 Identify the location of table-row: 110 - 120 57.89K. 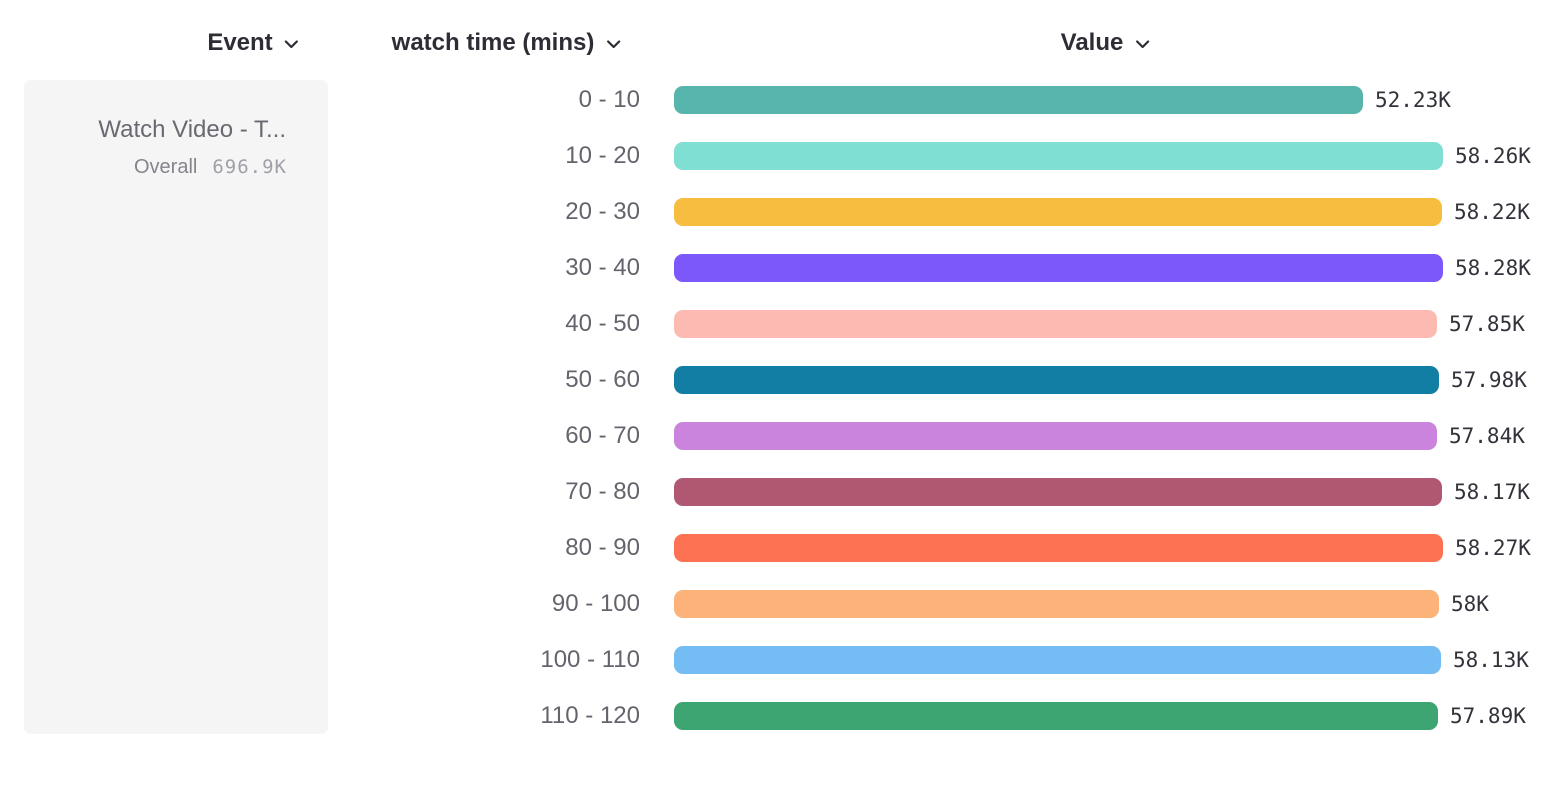
(784, 716).